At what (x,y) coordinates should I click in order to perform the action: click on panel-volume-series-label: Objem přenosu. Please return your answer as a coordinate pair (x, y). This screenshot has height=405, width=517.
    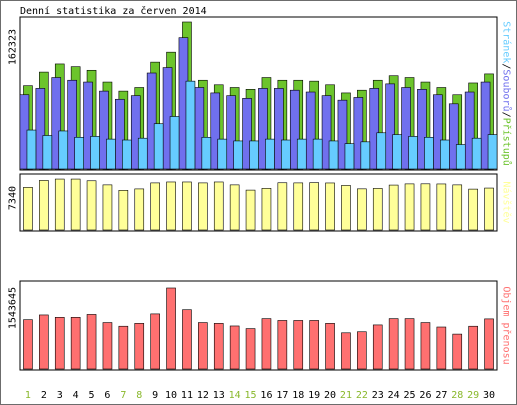
    Looking at the image, I should click on (507, 325).